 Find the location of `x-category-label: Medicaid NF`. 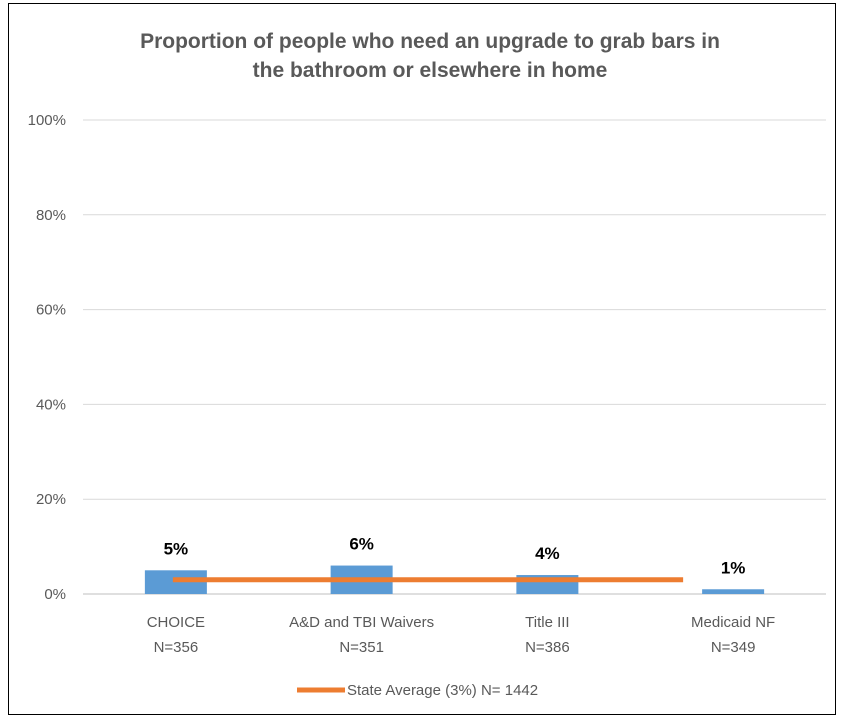

x-category-label: Medicaid NF is located at coordinates (733, 622).